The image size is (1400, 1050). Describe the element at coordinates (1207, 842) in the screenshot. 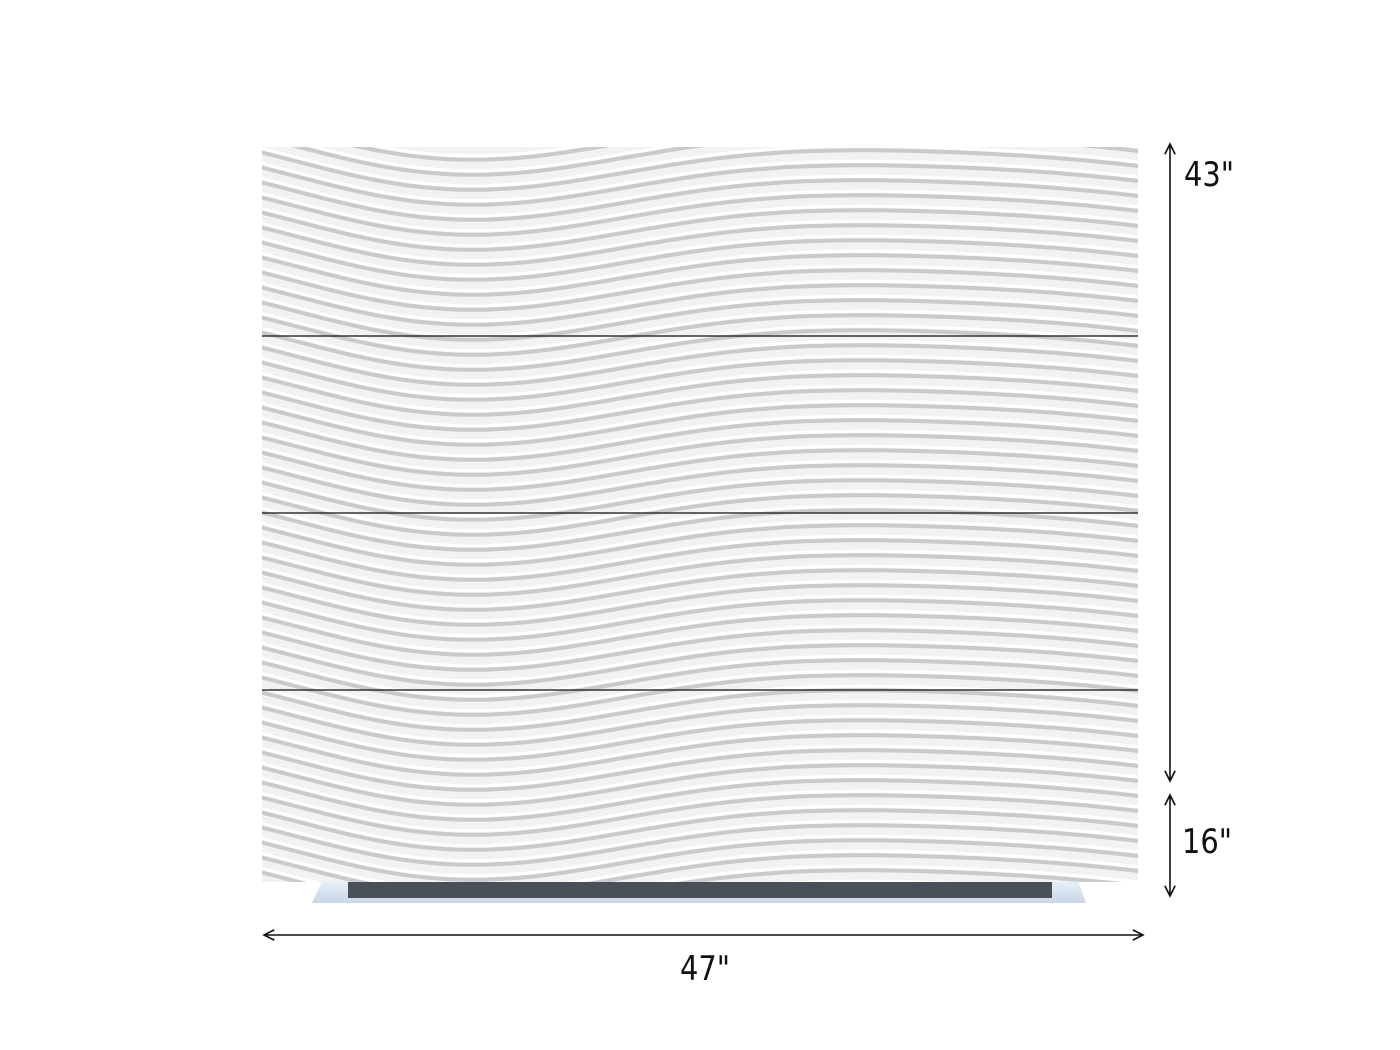

I see `base-height-label: 16"` at that location.